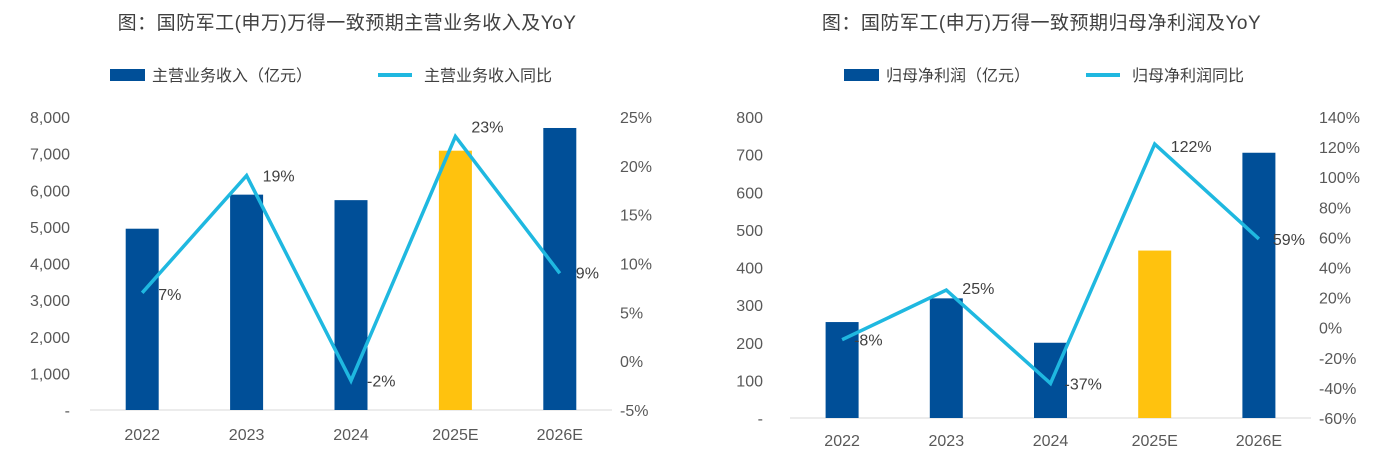 This screenshot has width=1389, height=464. I want to click on left-axis-tick-label: 2,000, so click(50, 338).